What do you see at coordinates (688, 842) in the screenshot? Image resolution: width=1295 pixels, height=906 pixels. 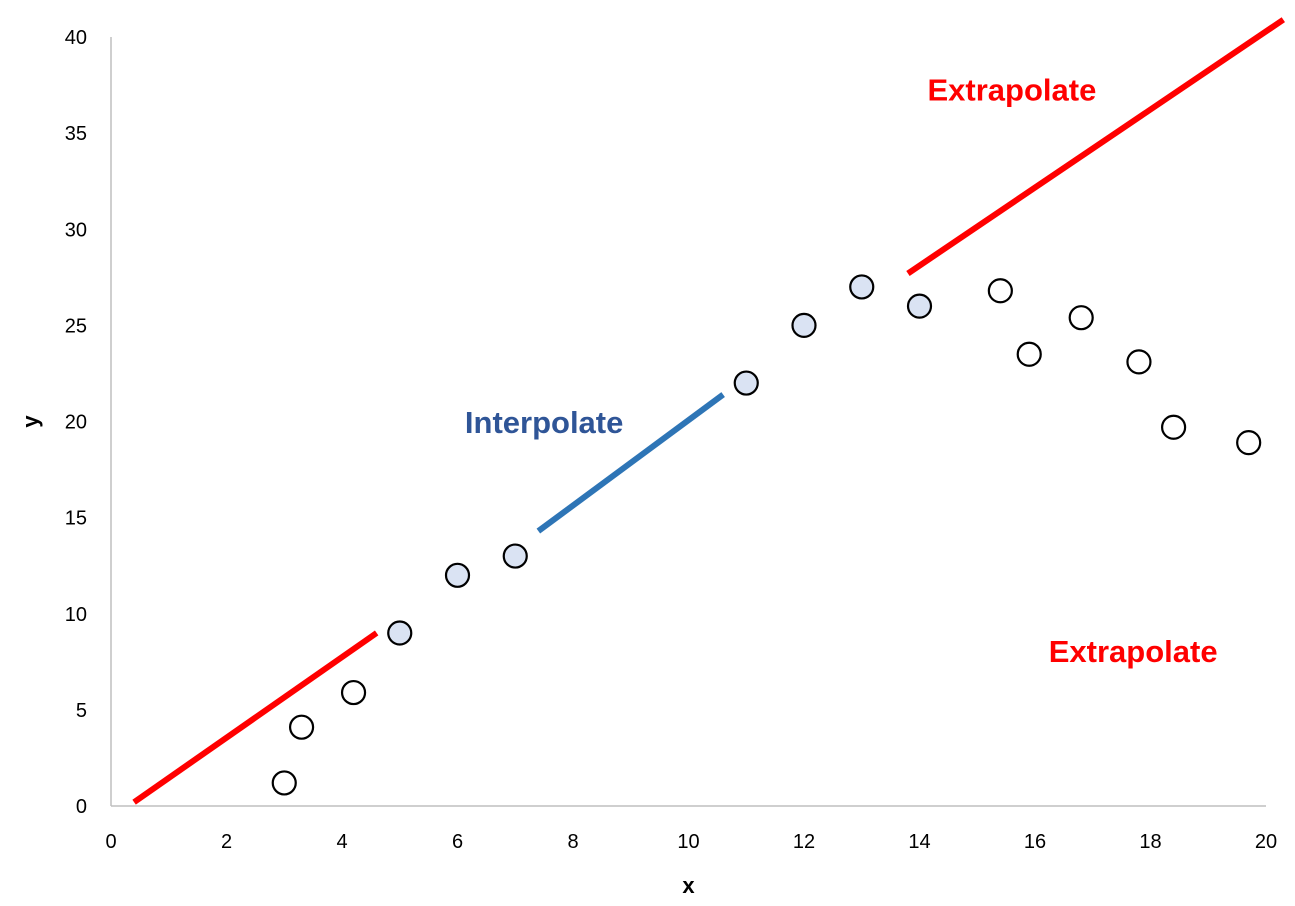 I see `x-tick-label: 10` at bounding box center [688, 842].